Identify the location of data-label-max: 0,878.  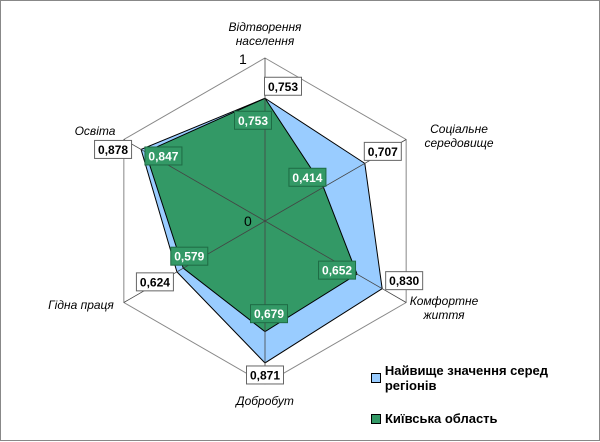
(113, 150).